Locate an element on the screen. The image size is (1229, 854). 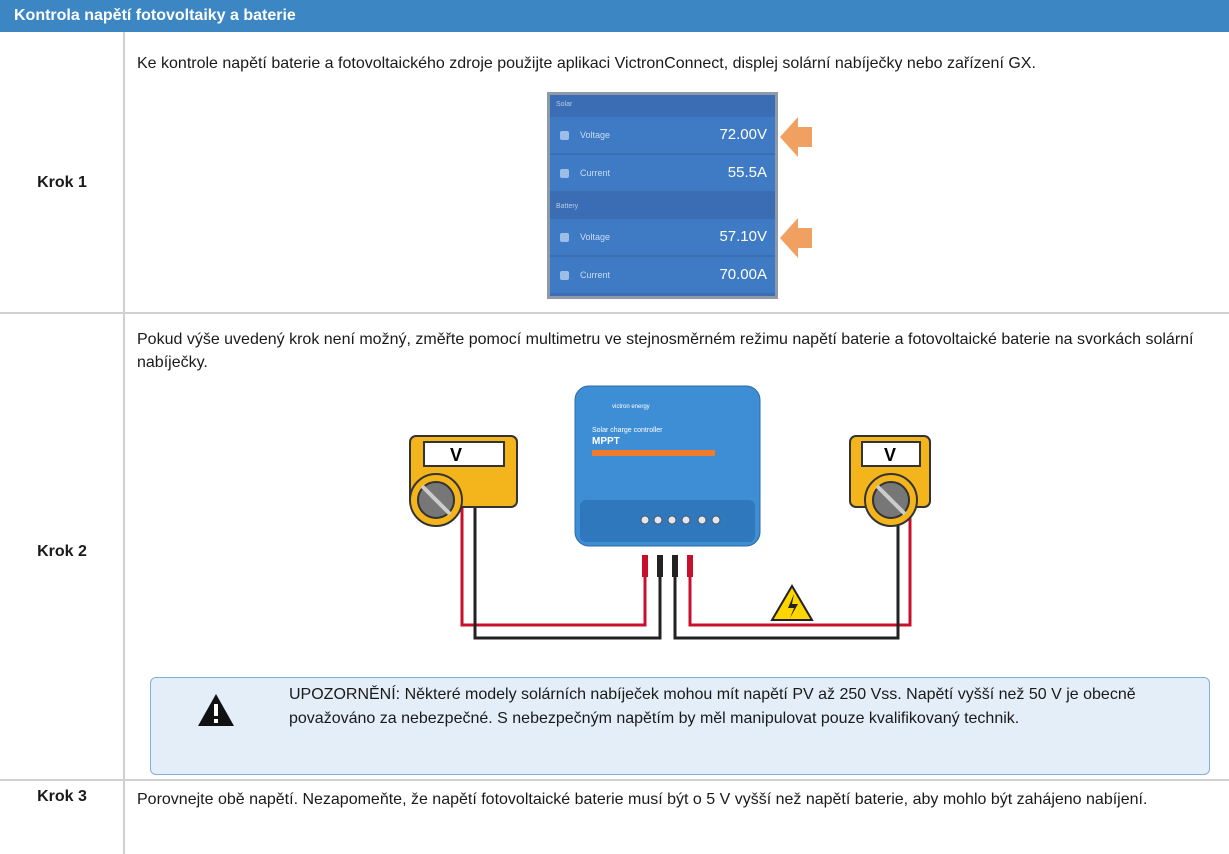
product: Solar charge controller is located at coordinates (627, 430).